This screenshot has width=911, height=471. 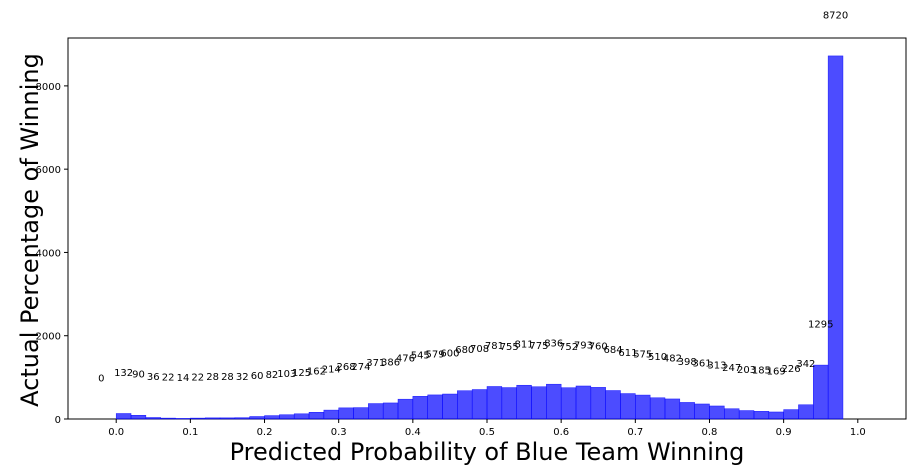 What do you see at coordinates (702, 363) in the screenshot?
I see `bar-value-label: 361` at bounding box center [702, 363].